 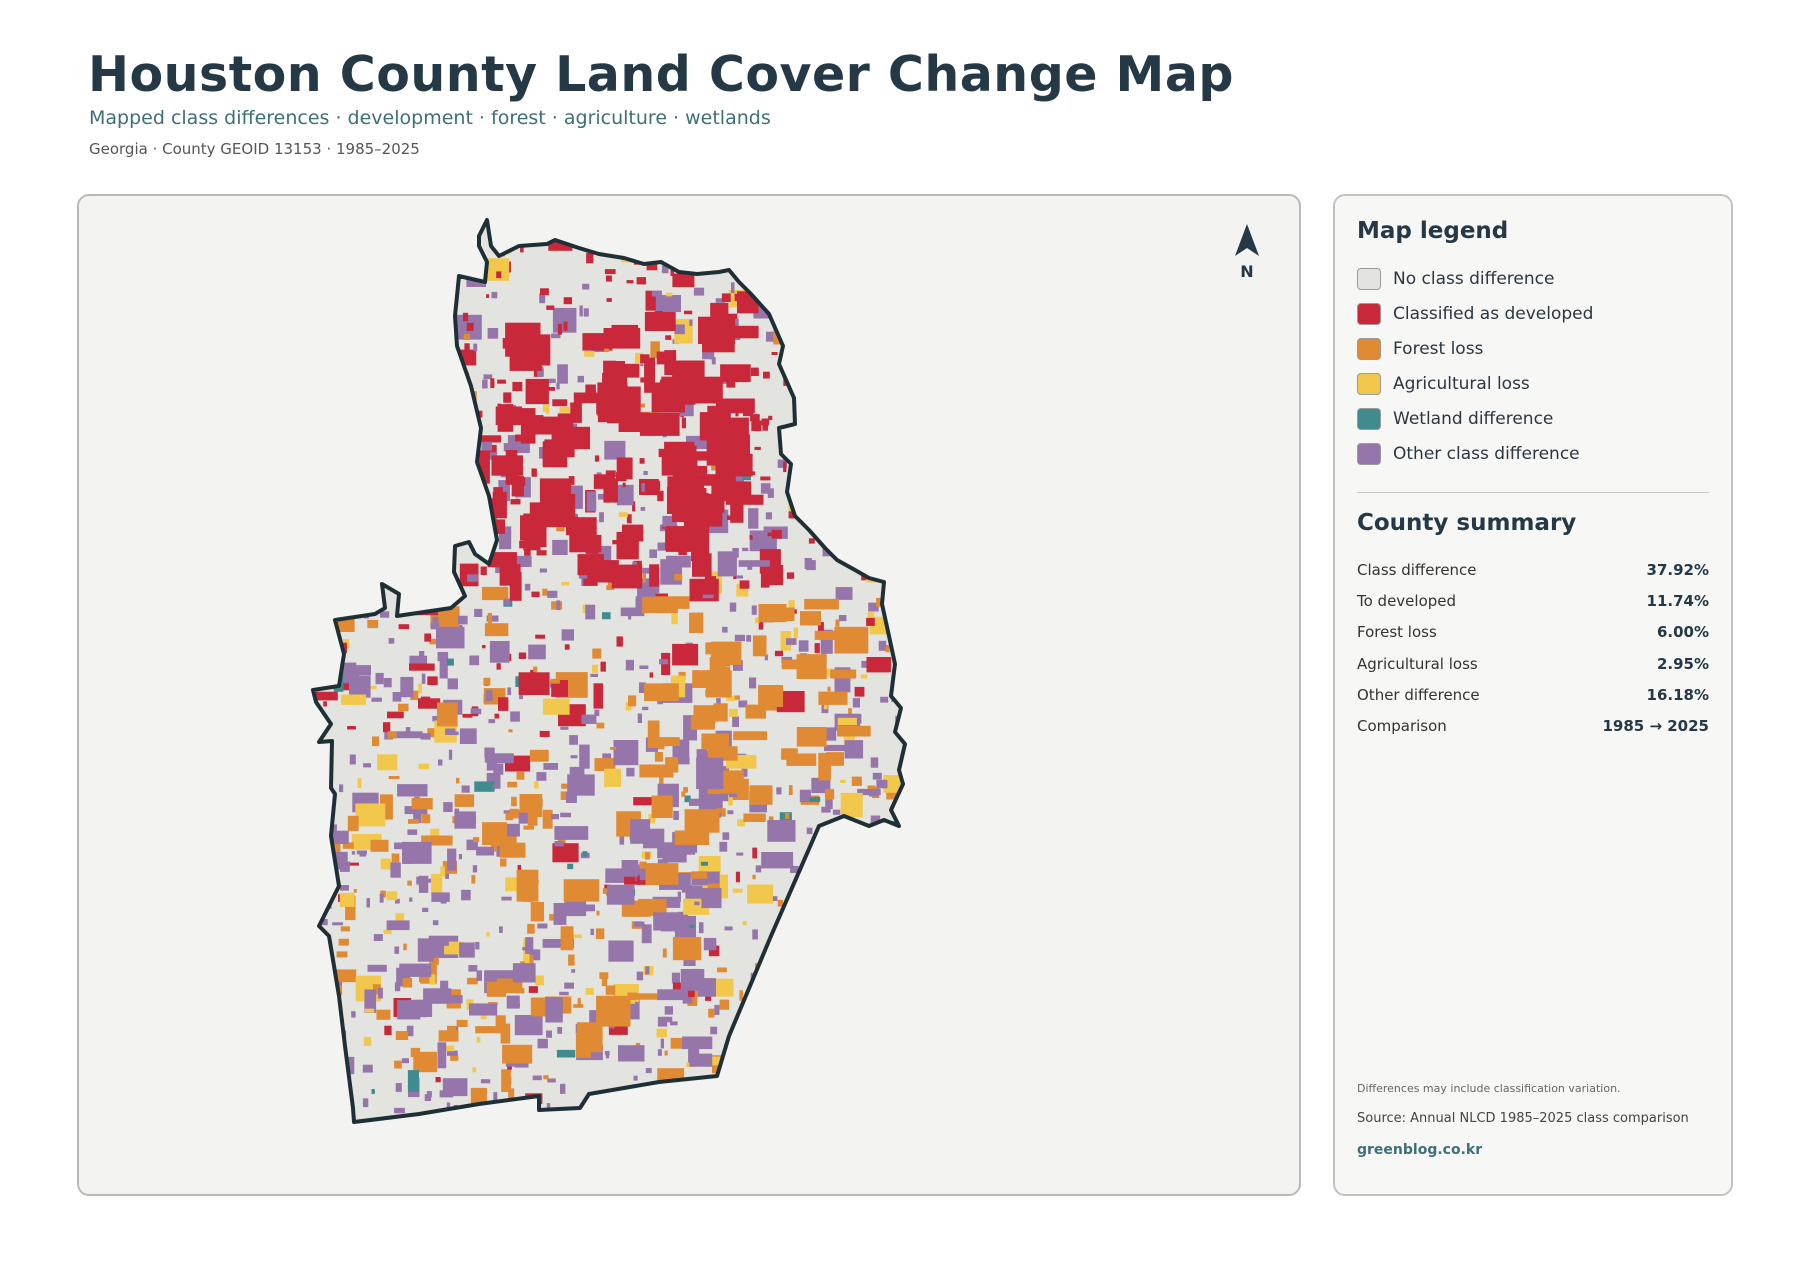 I want to click on page-title: Houston County Land Cover Change Map, so click(x=661, y=74).